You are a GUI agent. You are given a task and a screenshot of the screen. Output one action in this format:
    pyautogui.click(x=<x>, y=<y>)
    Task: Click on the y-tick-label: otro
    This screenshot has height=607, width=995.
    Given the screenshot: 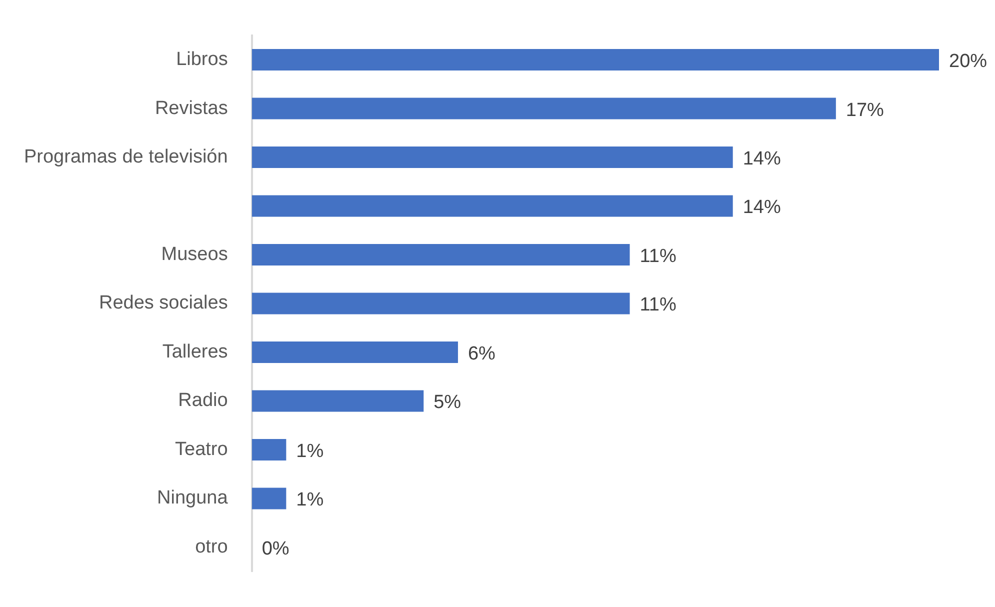 What is the action you would take?
    pyautogui.click(x=211, y=547)
    